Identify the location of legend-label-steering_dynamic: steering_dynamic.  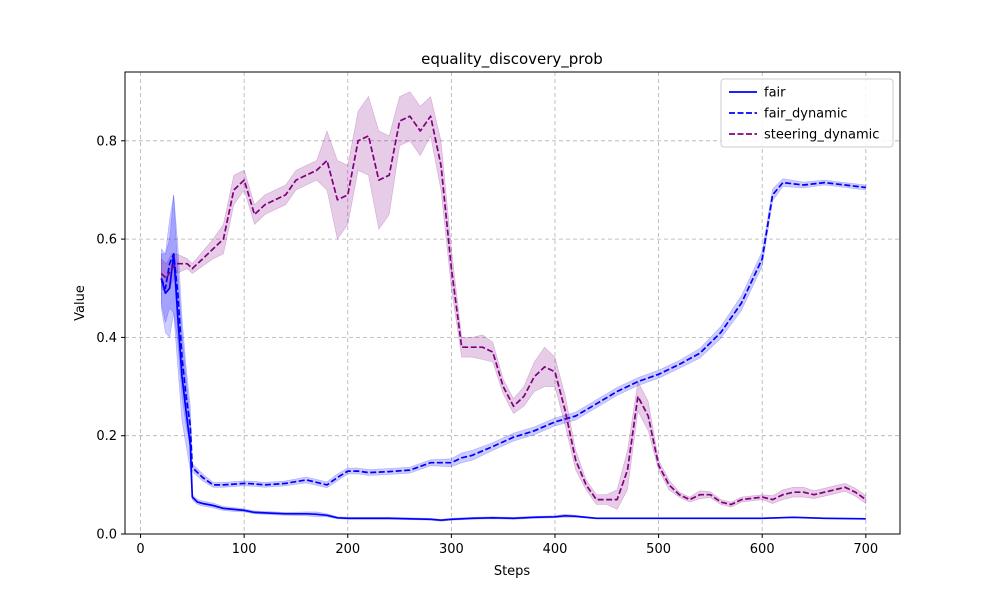
(821, 135).